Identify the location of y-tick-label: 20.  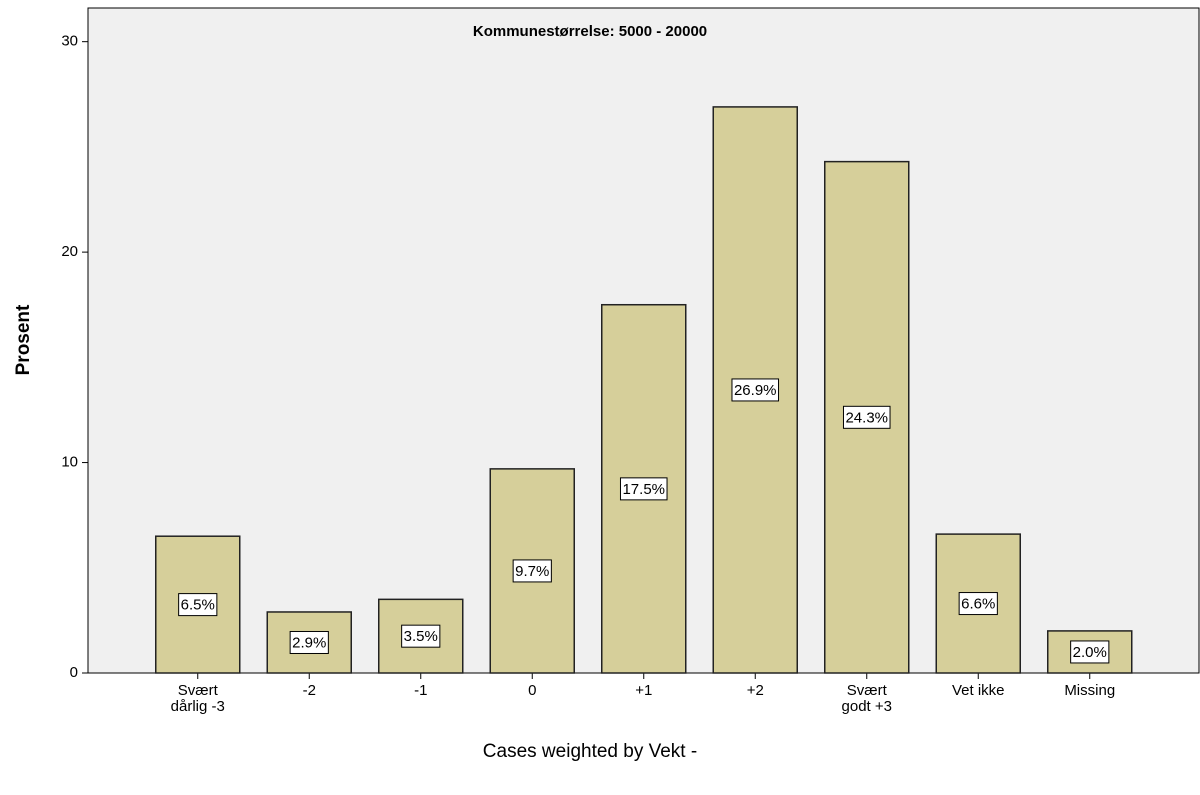
(69, 251).